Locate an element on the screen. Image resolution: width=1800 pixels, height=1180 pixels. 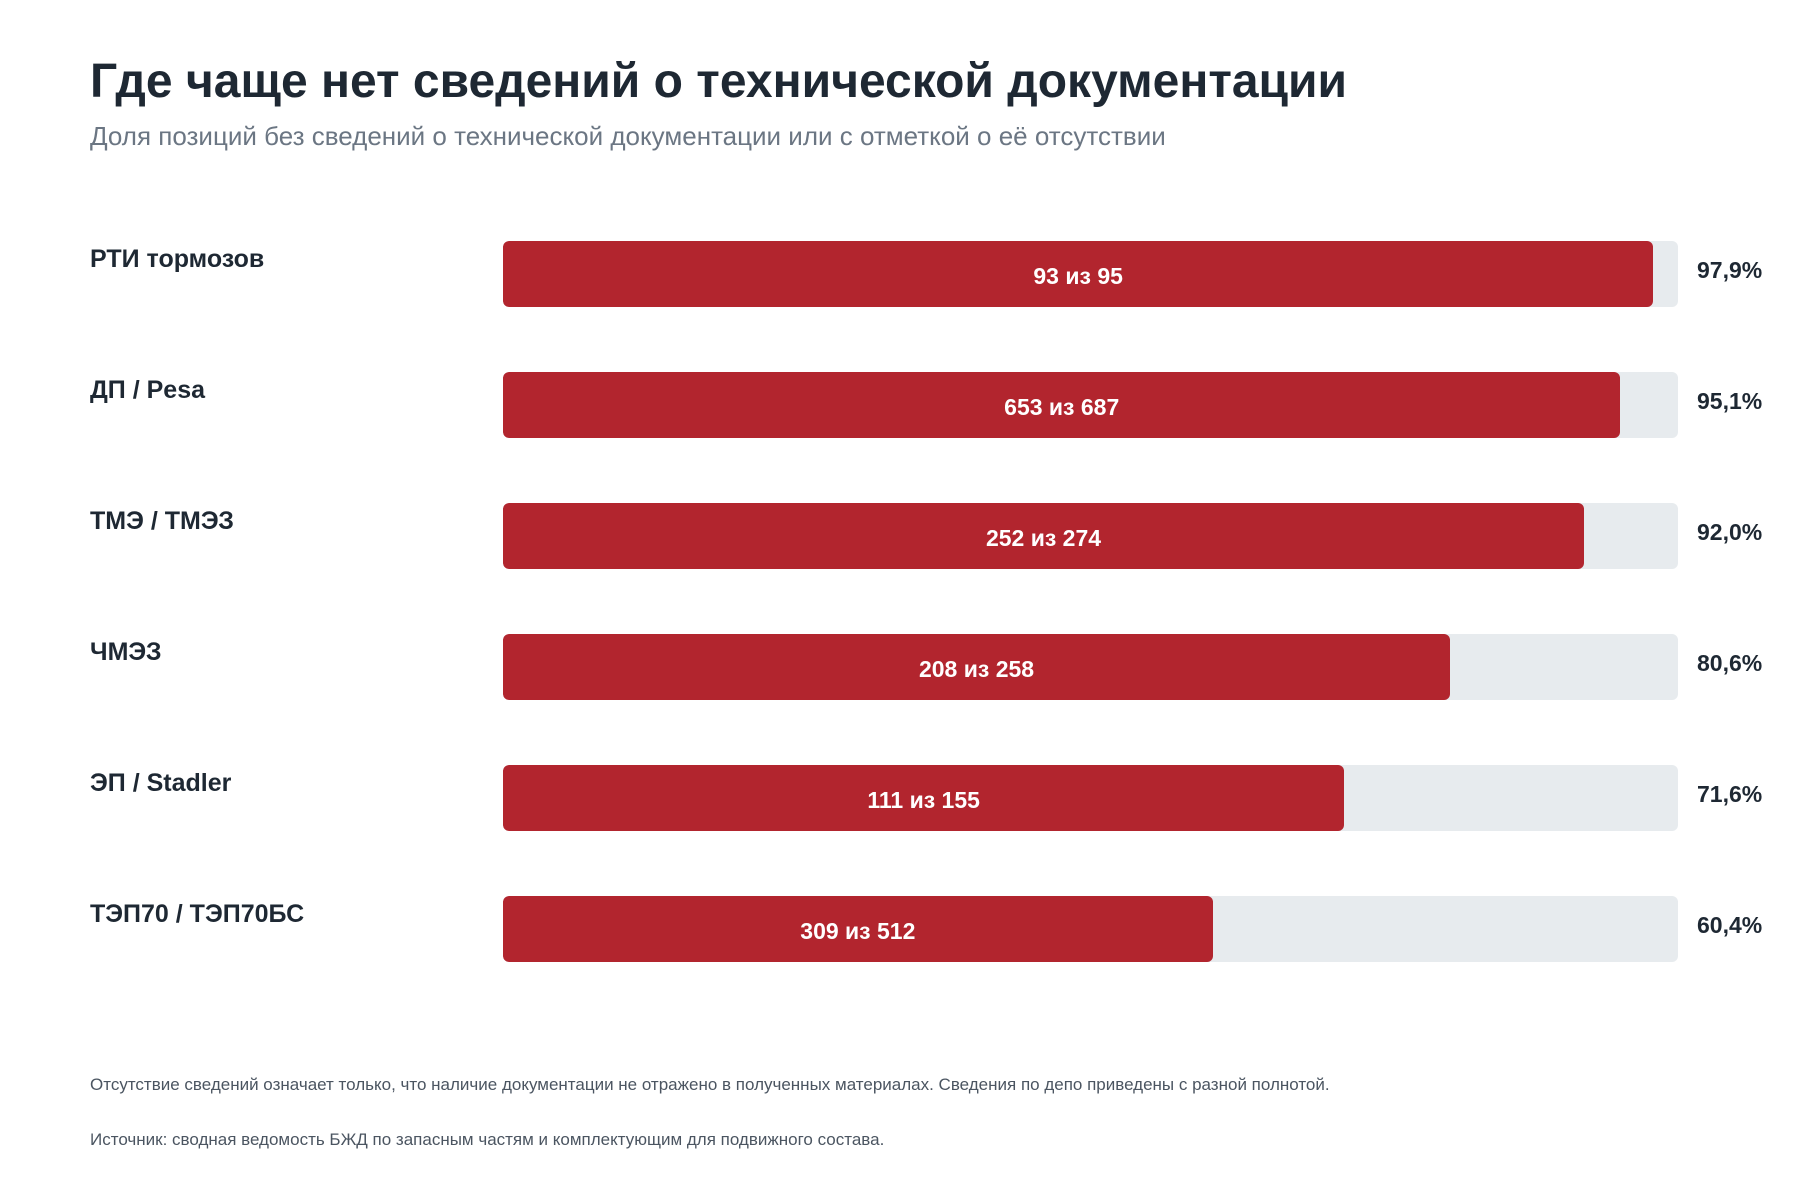
bar-count-label: 309 из 512 is located at coordinates (858, 931).